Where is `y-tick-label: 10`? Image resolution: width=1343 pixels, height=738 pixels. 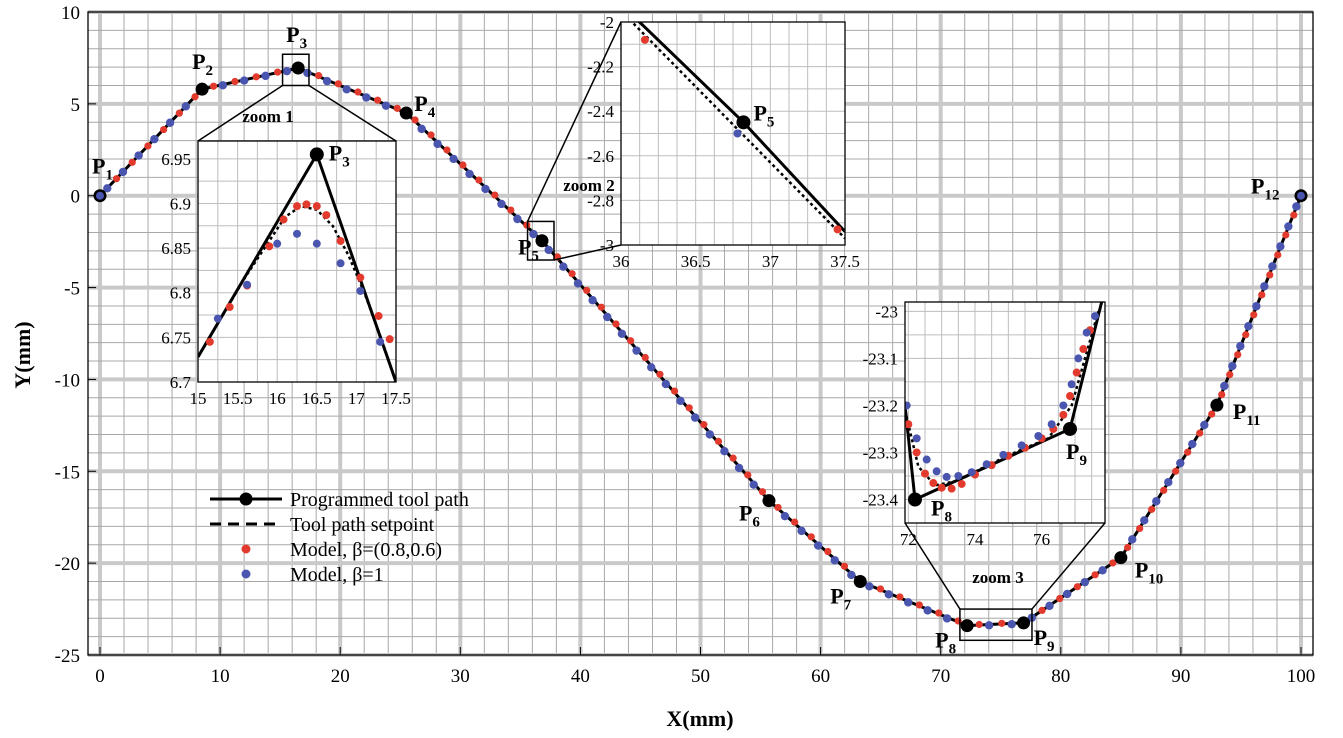 y-tick-label: 10 is located at coordinates (70, 13).